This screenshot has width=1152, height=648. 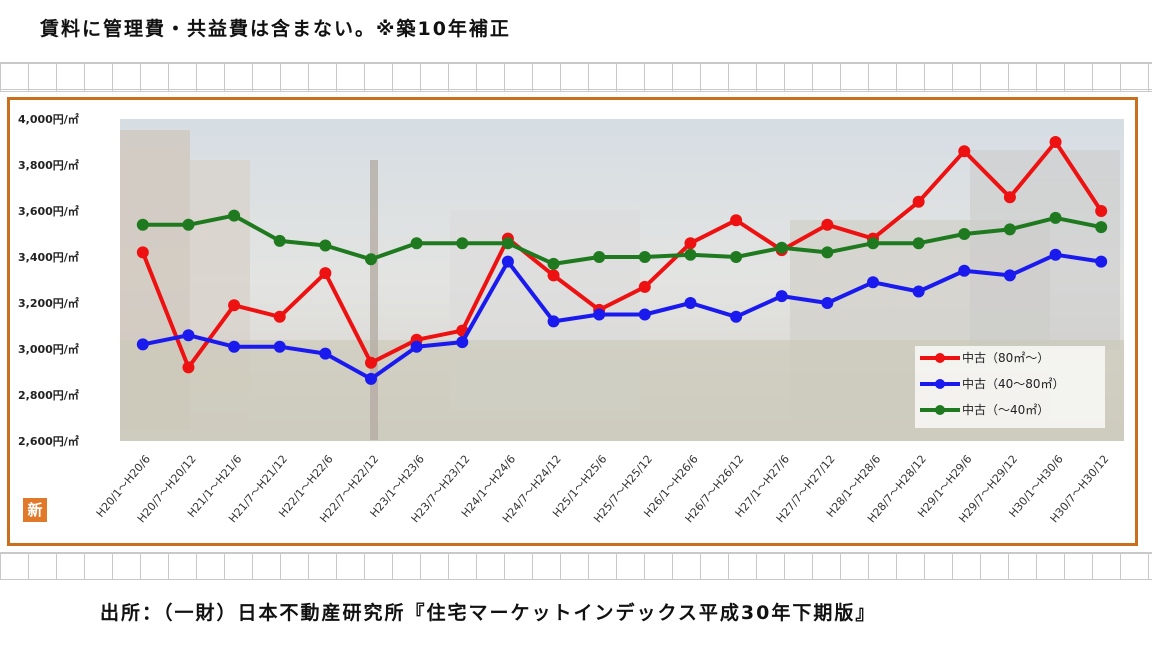 What do you see at coordinates (488, 613) in the screenshot?
I see `source-citation: 出所：（一財）日本不動産研究所『住宅マーケットインデックス平成30年下期版』` at bounding box center [488, 613].